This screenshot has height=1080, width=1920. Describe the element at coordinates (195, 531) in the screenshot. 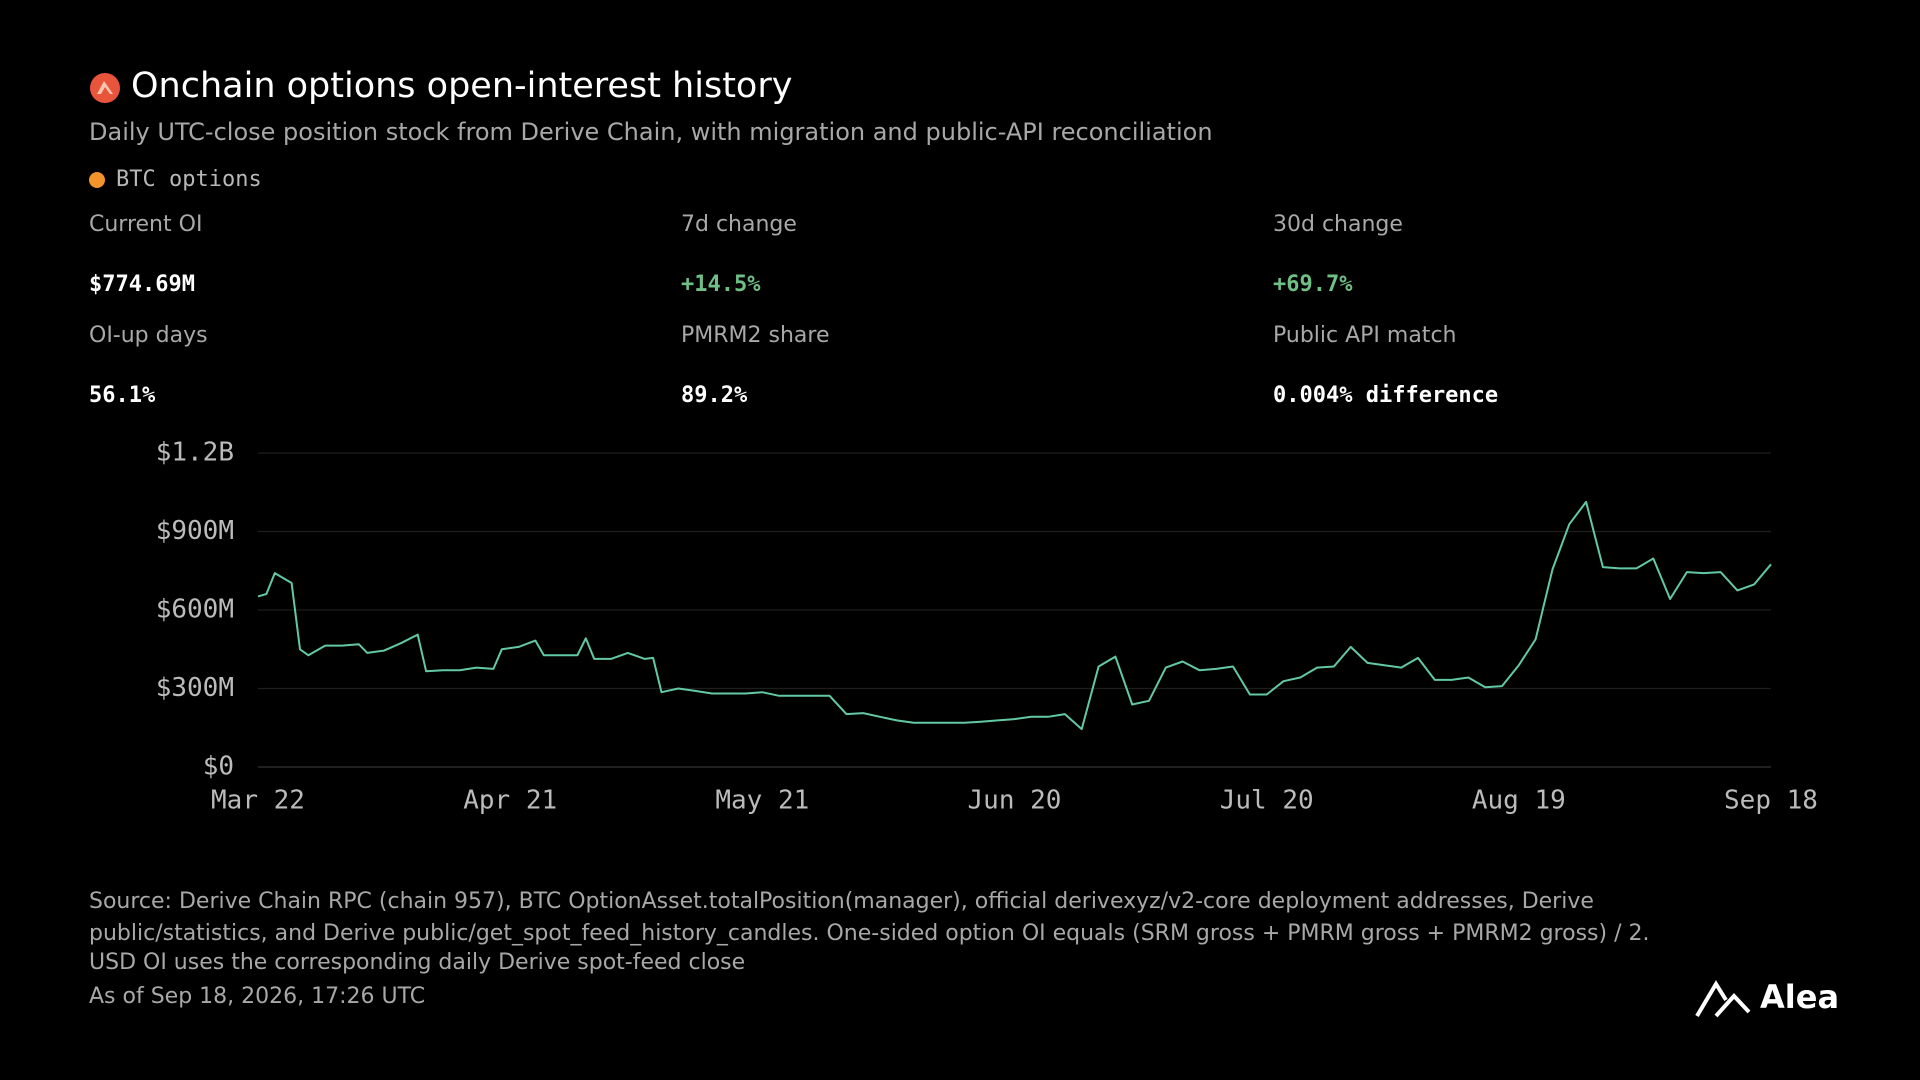

I see `y-tick-label: $900M` at that location.